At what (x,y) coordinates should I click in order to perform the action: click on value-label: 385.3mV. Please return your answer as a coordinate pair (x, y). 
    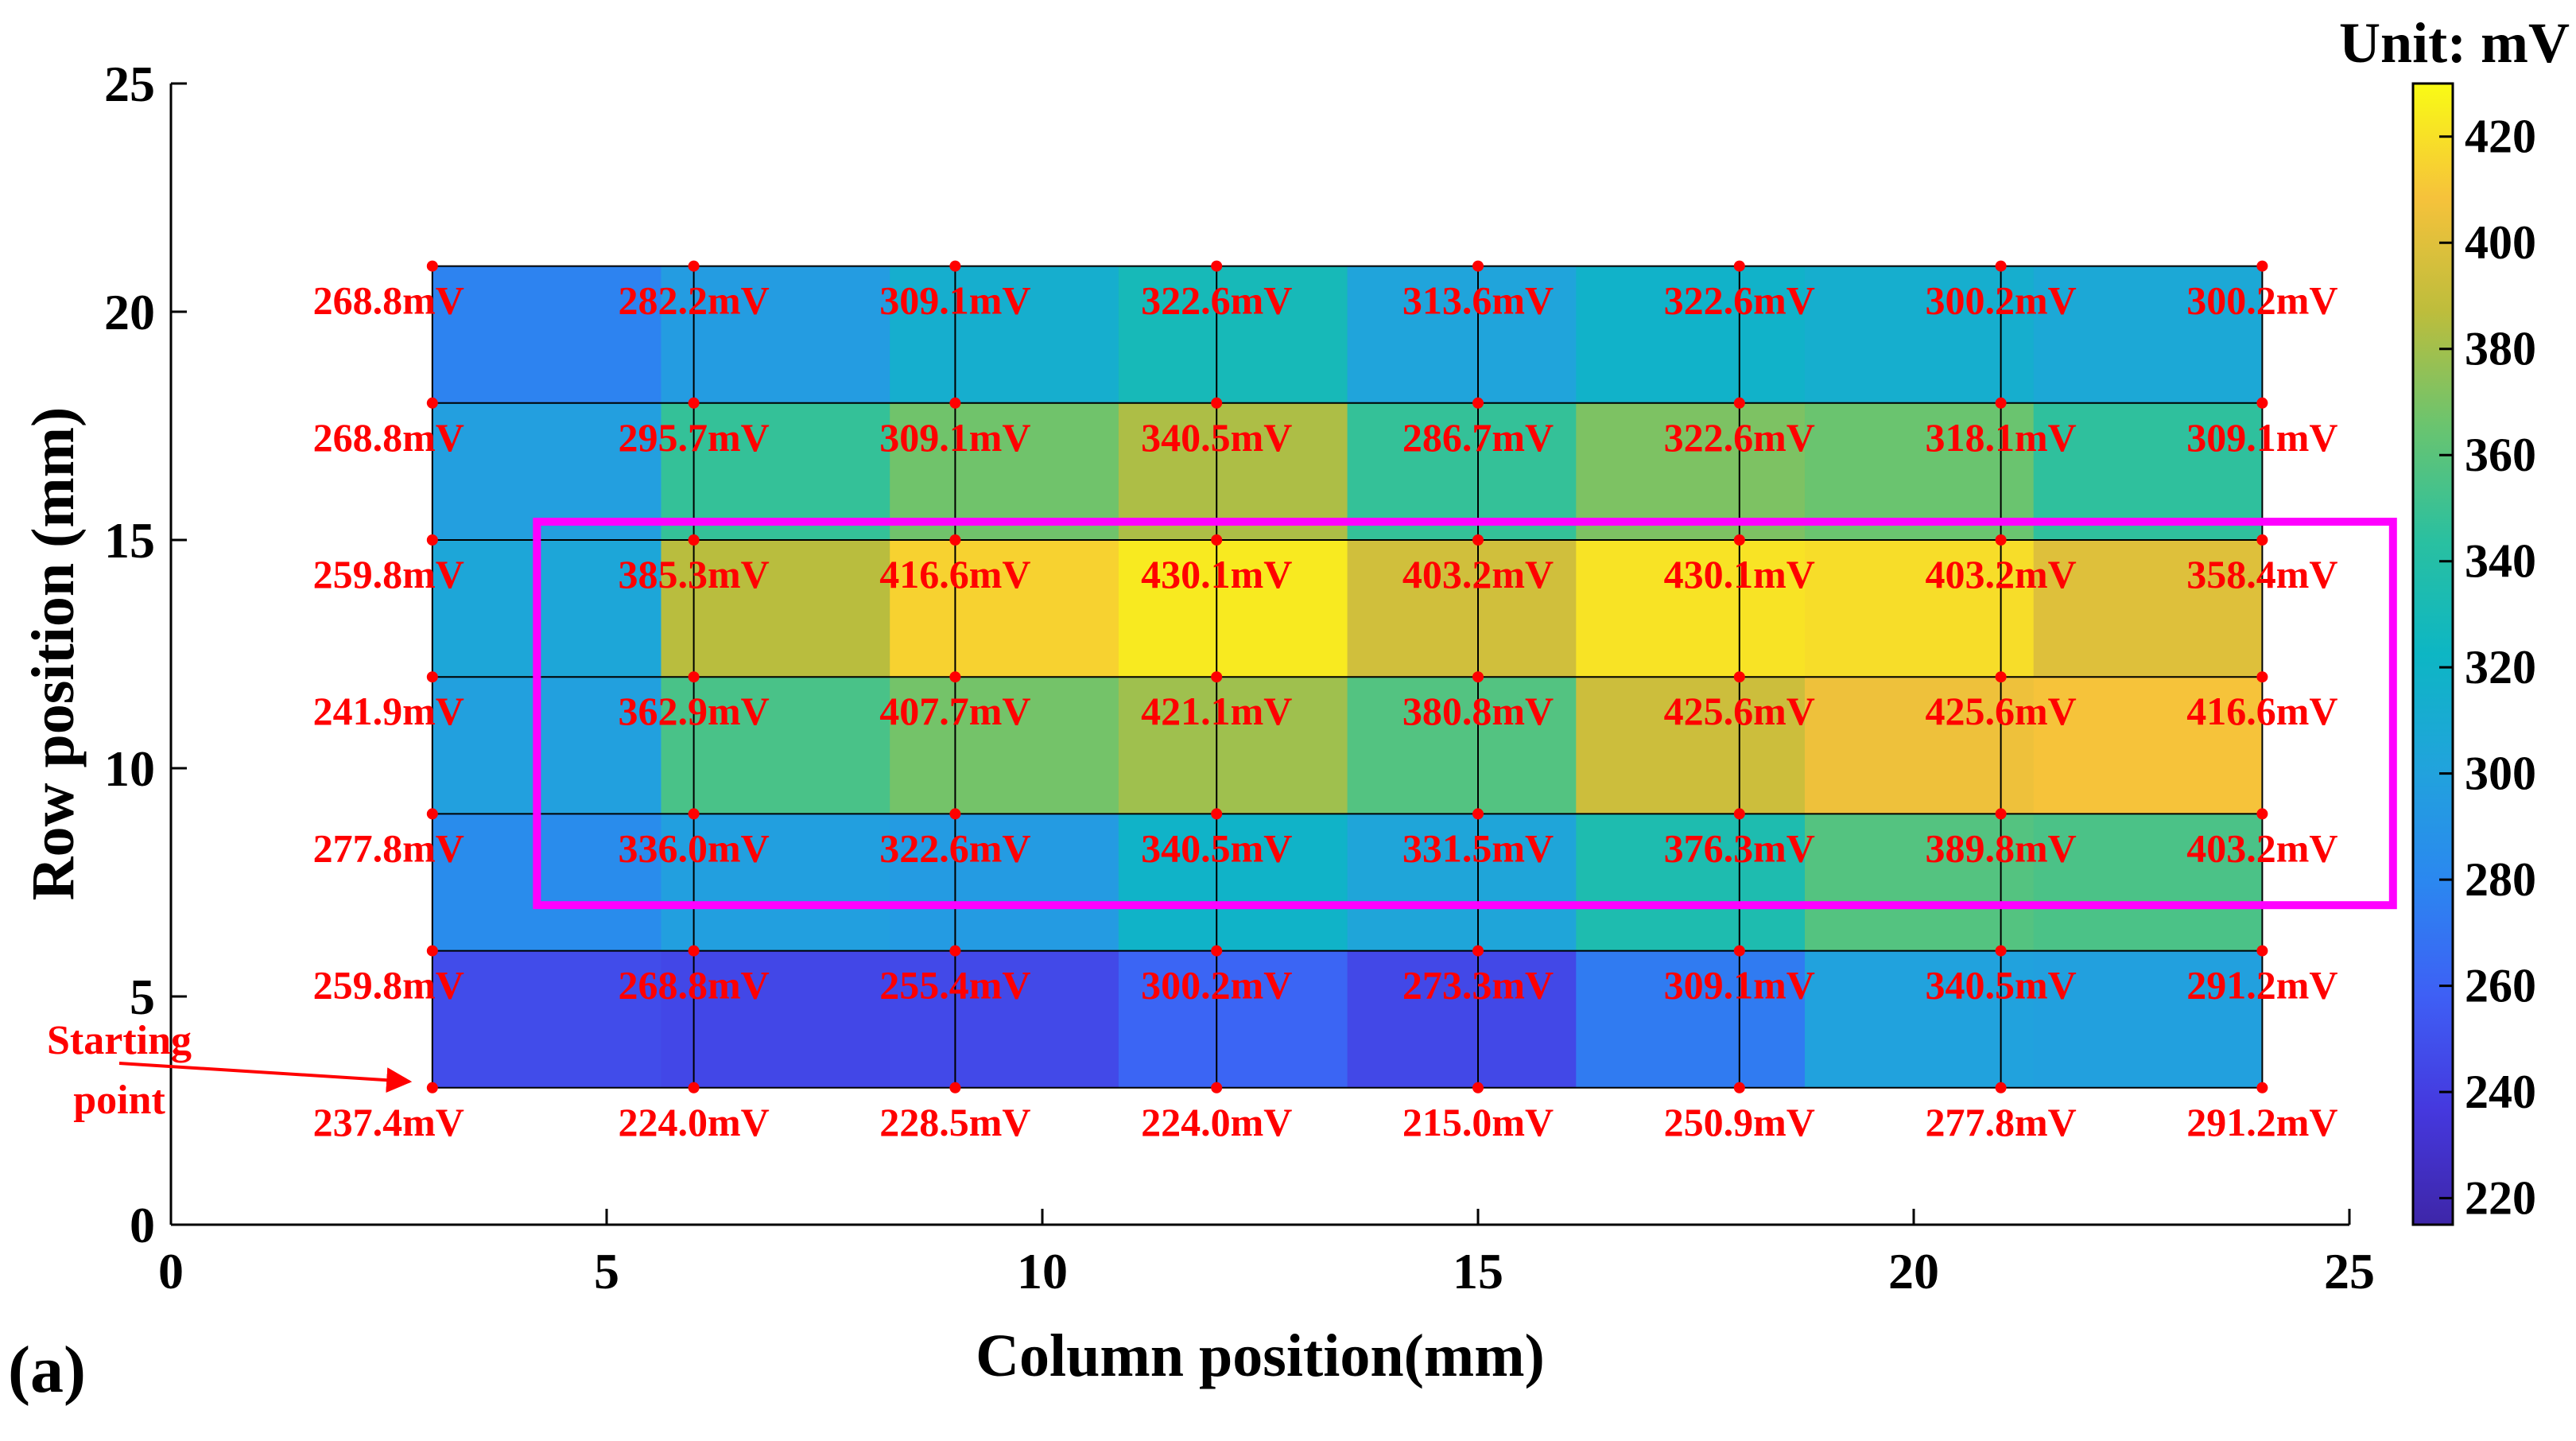
    Looking at the image, I should click on (693, 574).